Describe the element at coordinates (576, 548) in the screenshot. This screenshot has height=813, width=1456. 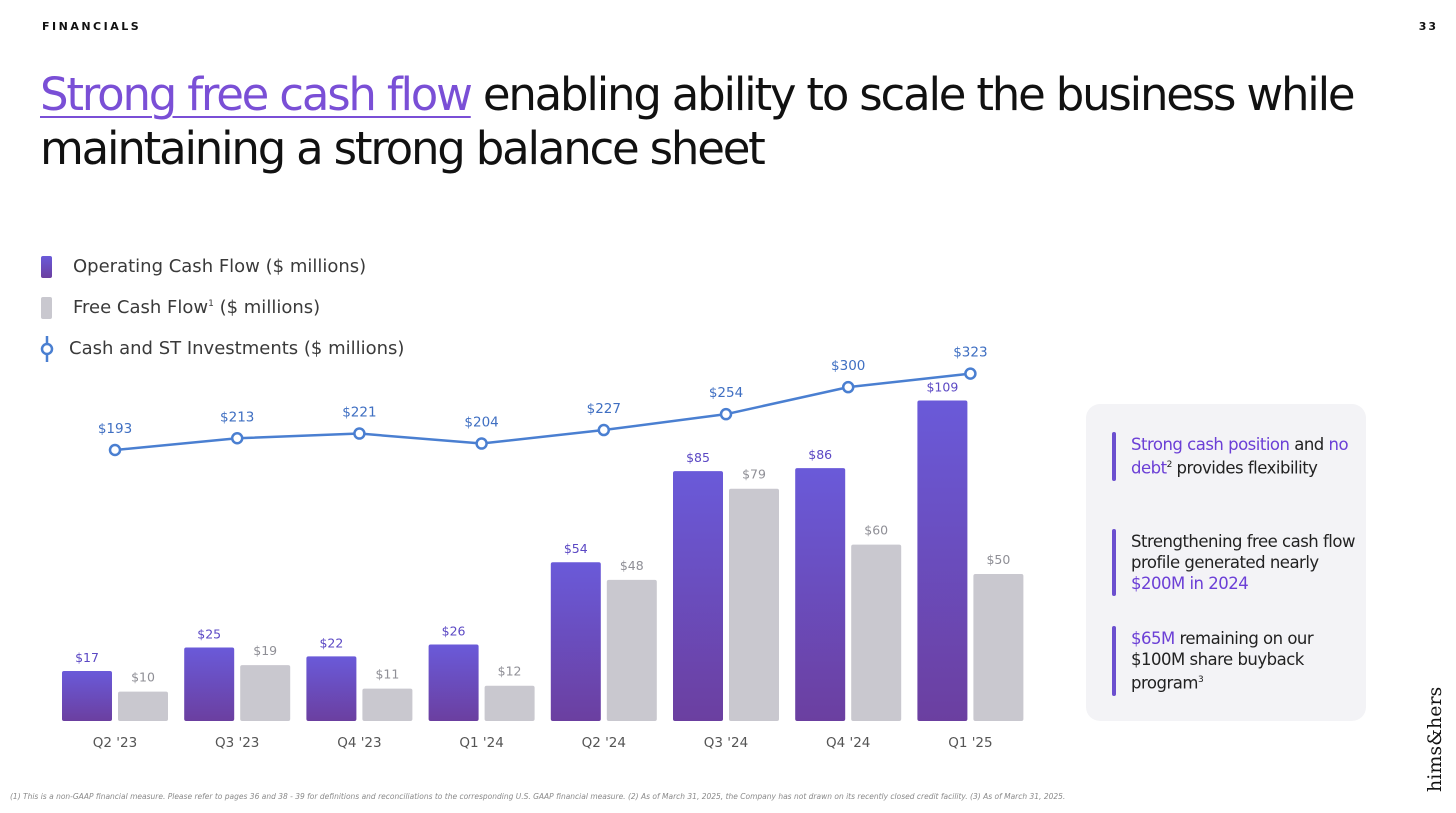
I see `operating-bar-value-label: $54` at that location.